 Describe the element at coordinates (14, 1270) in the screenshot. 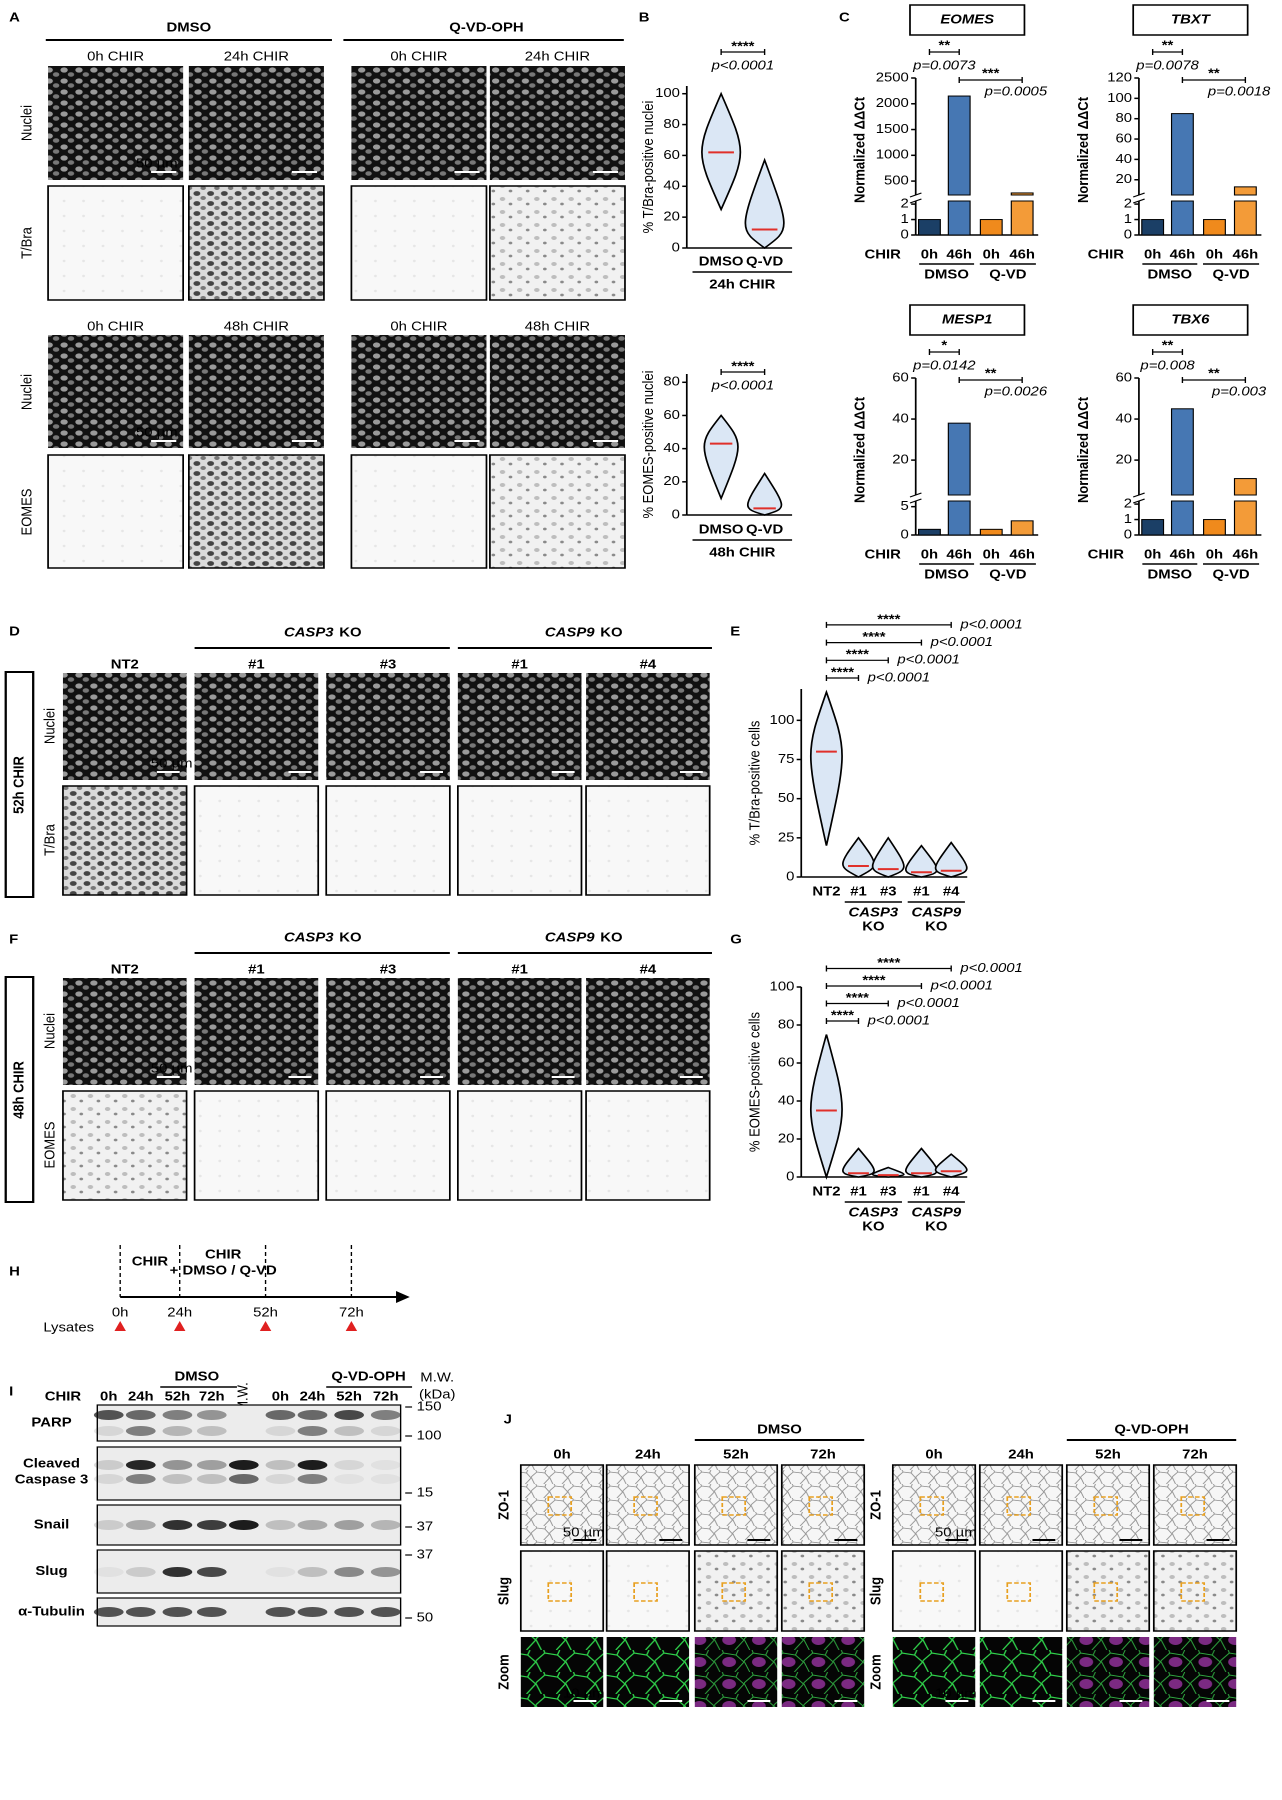

I see `panel-label: H` at that location.